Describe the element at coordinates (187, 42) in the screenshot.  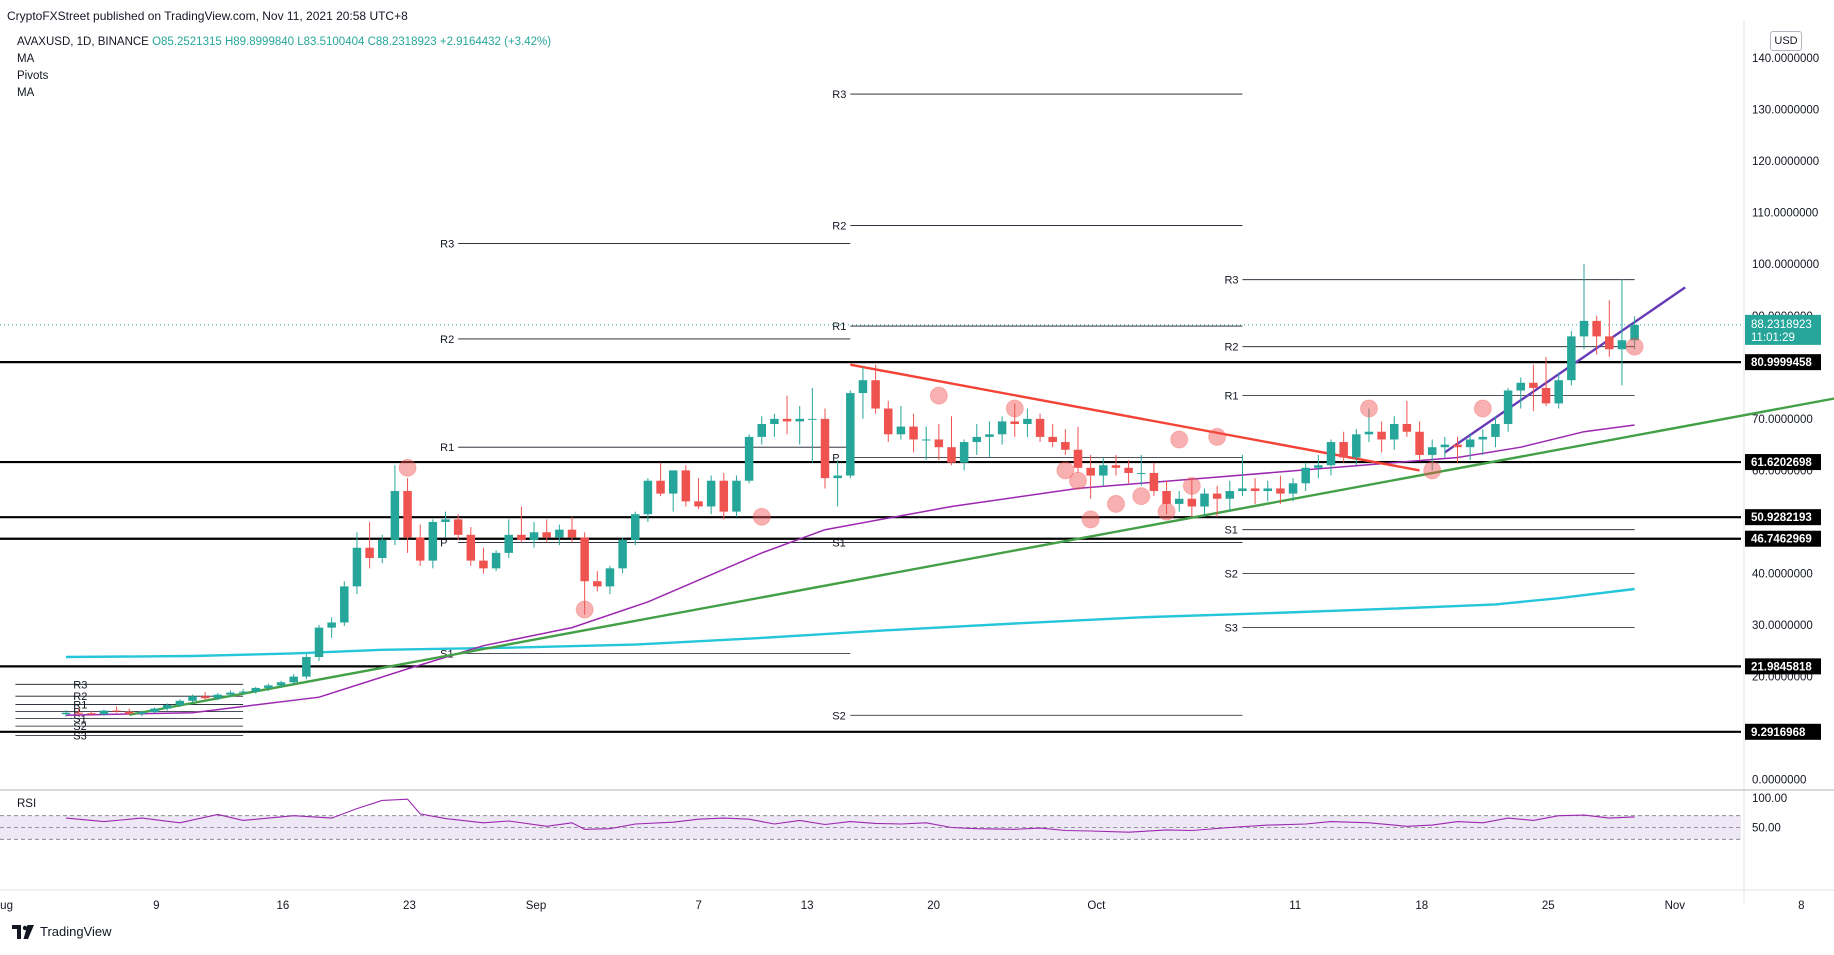
I see `ohlc-open: O85.2521315` at that location.